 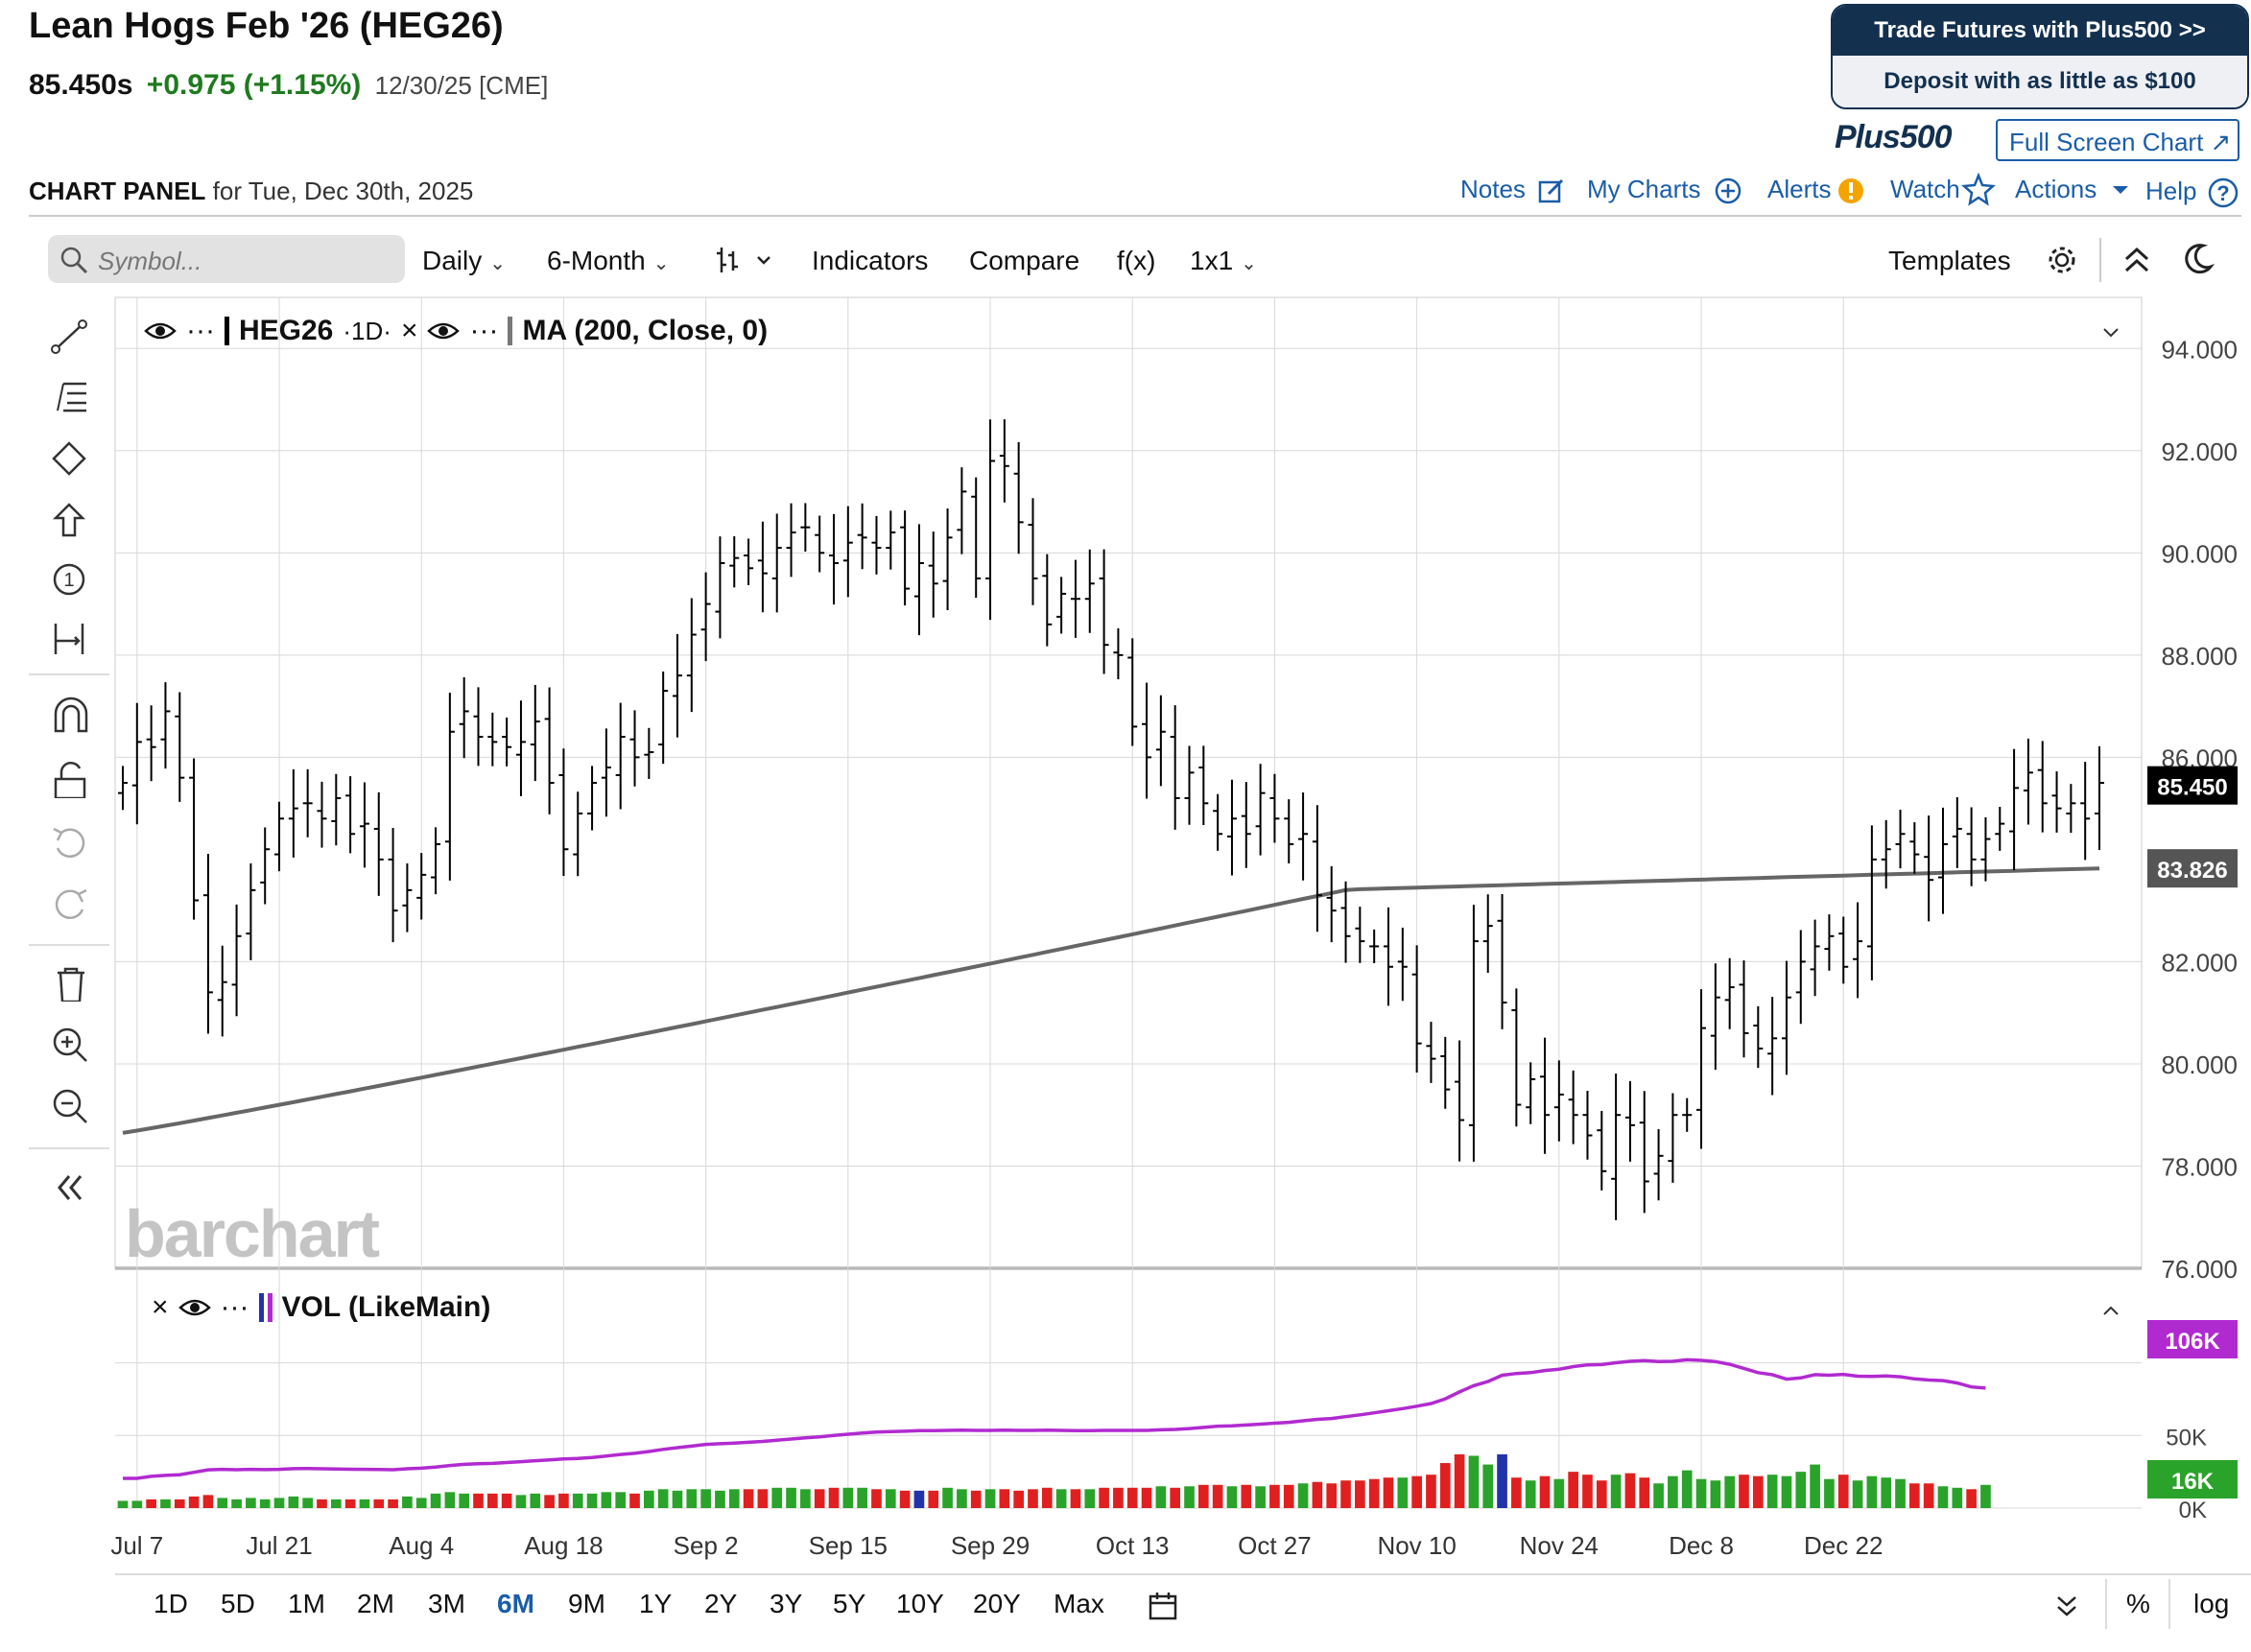 I want to click on ma-200-line, so click(x=1111, y=1000).